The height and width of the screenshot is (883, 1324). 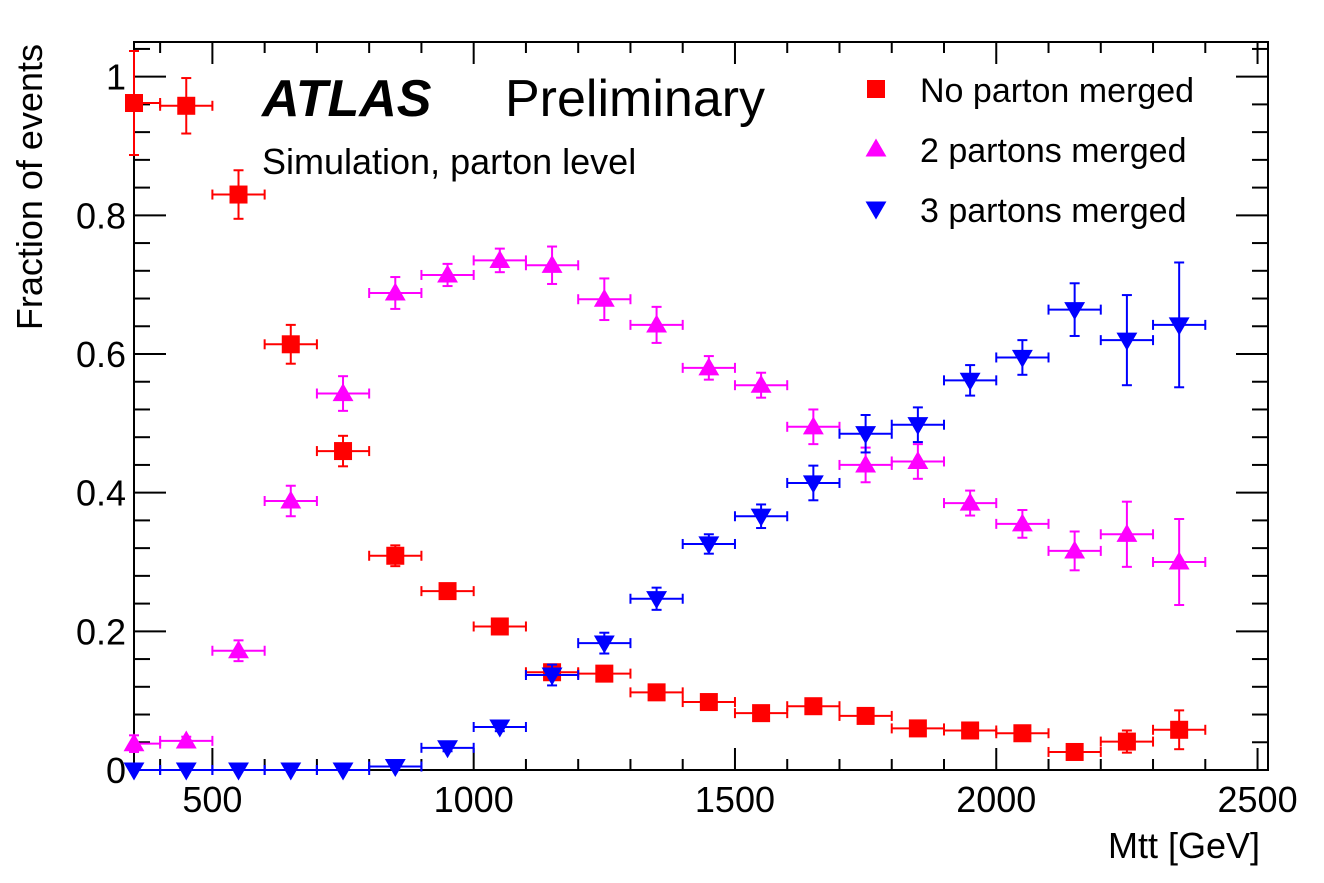 What do you see at coordinates (101, 354) in the screenshot?
I see `y-tick-label: 0.6` at bounding box center [101, 354].